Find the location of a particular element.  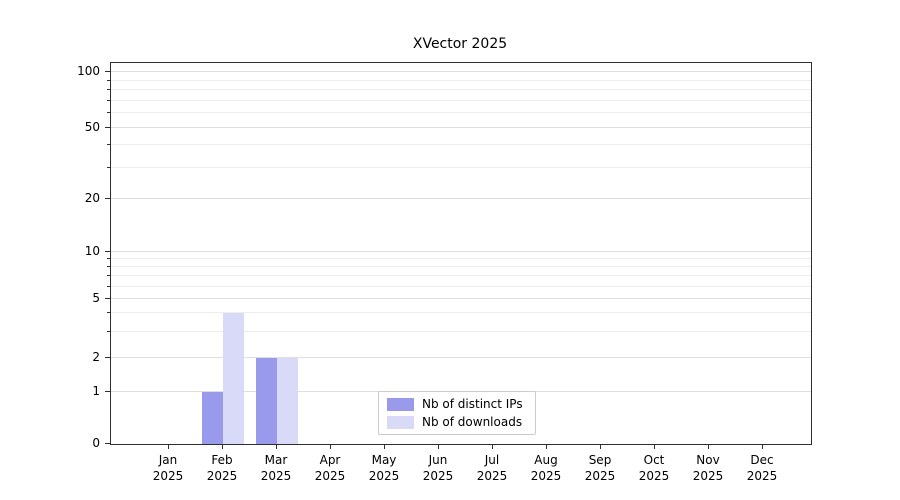

legend: Nb of distinct IPs Nb of downloads is located at coordinates (457, 413).